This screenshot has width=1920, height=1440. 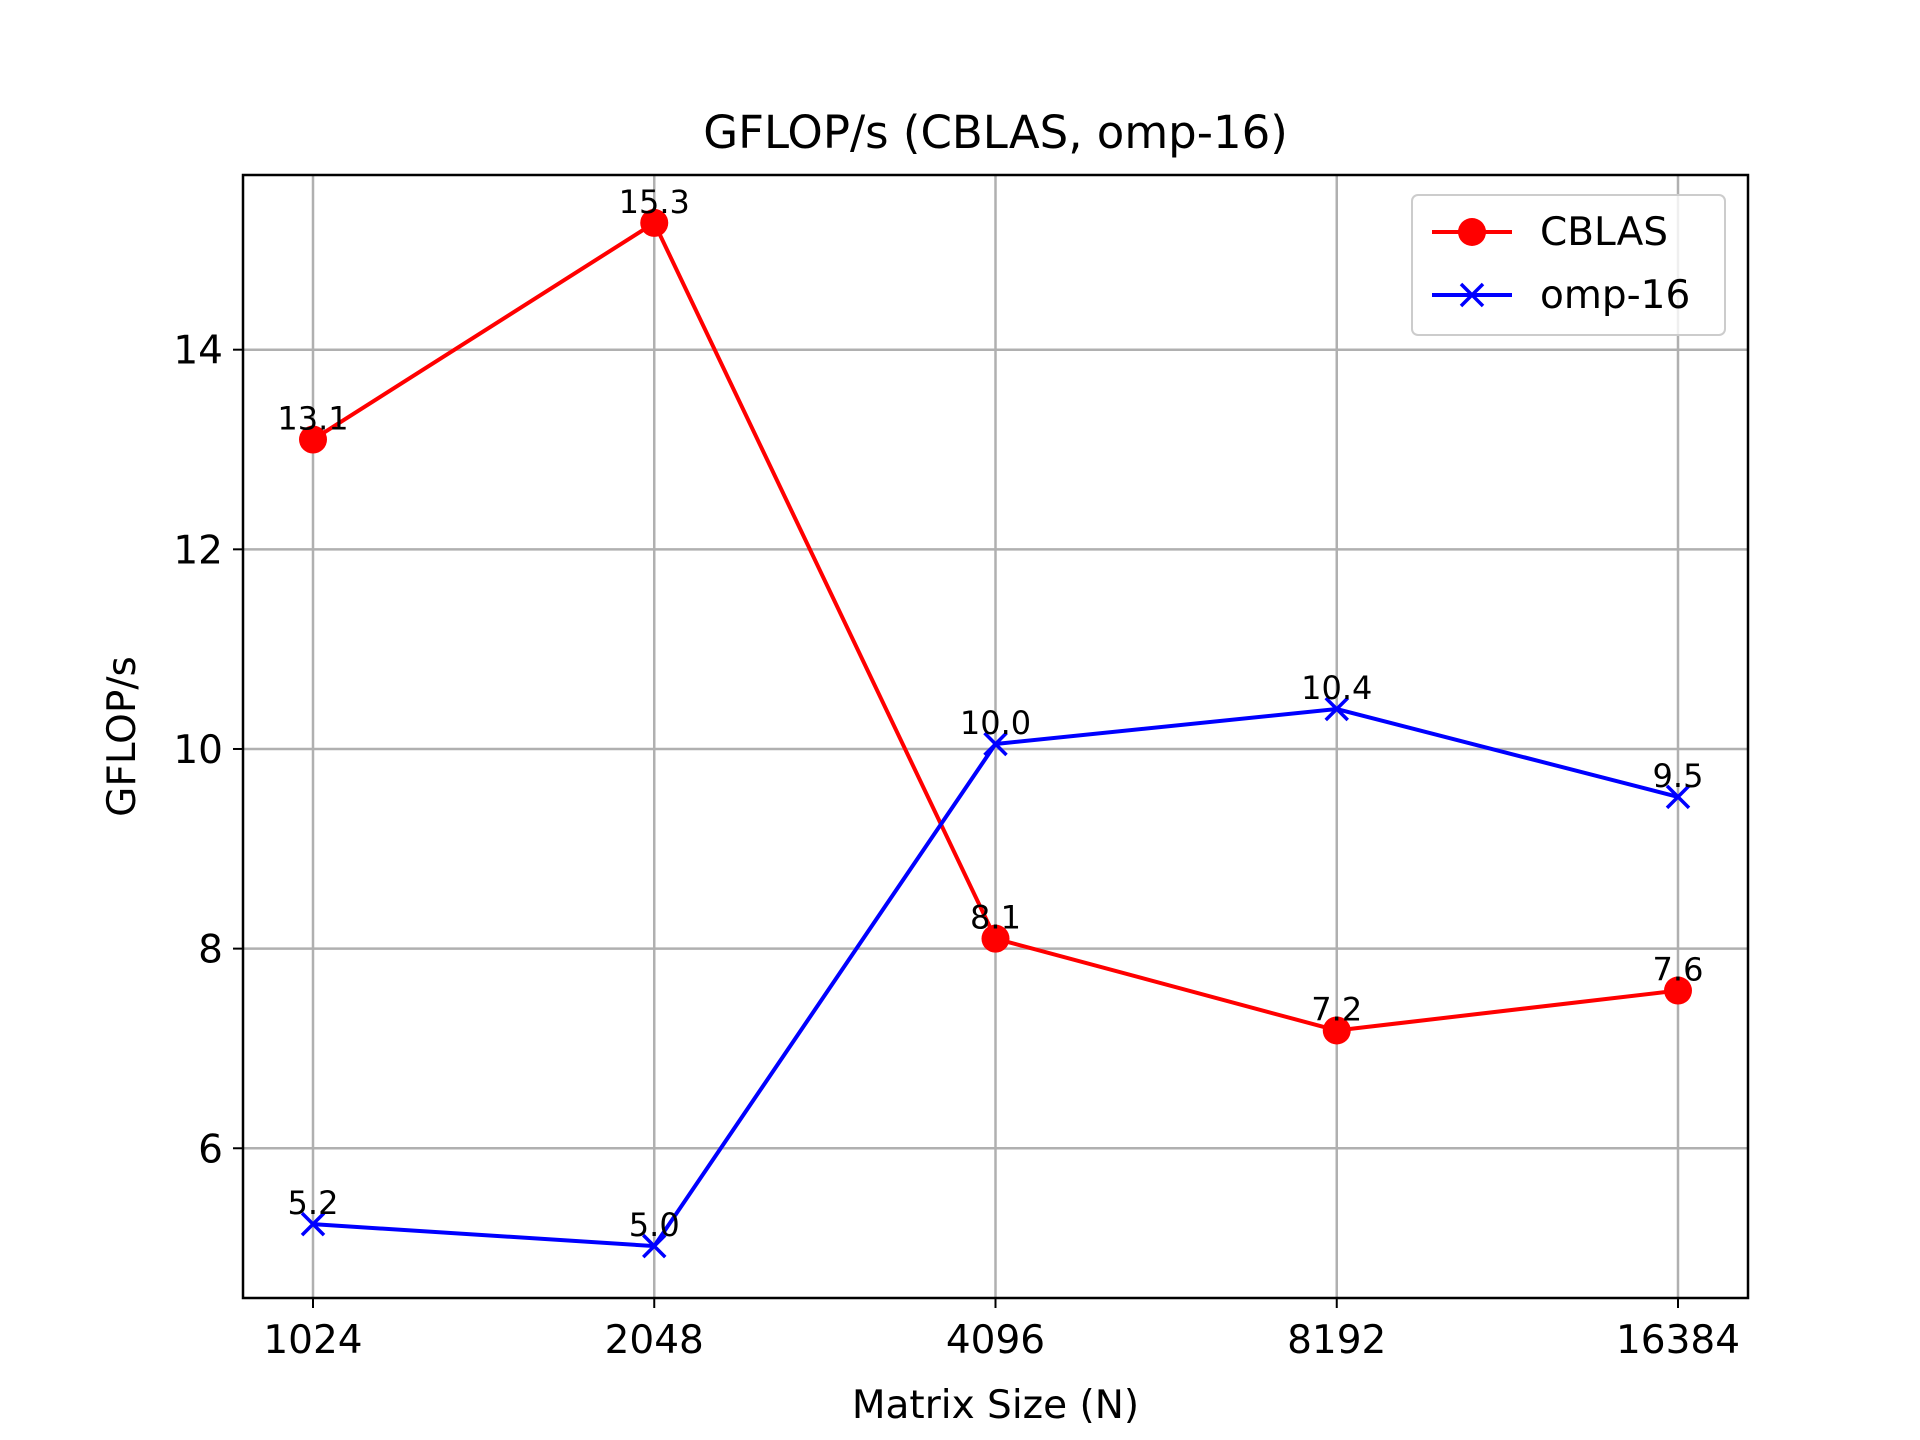 I want to click on y-tick-label: 6, so click(x=210, y=1149).